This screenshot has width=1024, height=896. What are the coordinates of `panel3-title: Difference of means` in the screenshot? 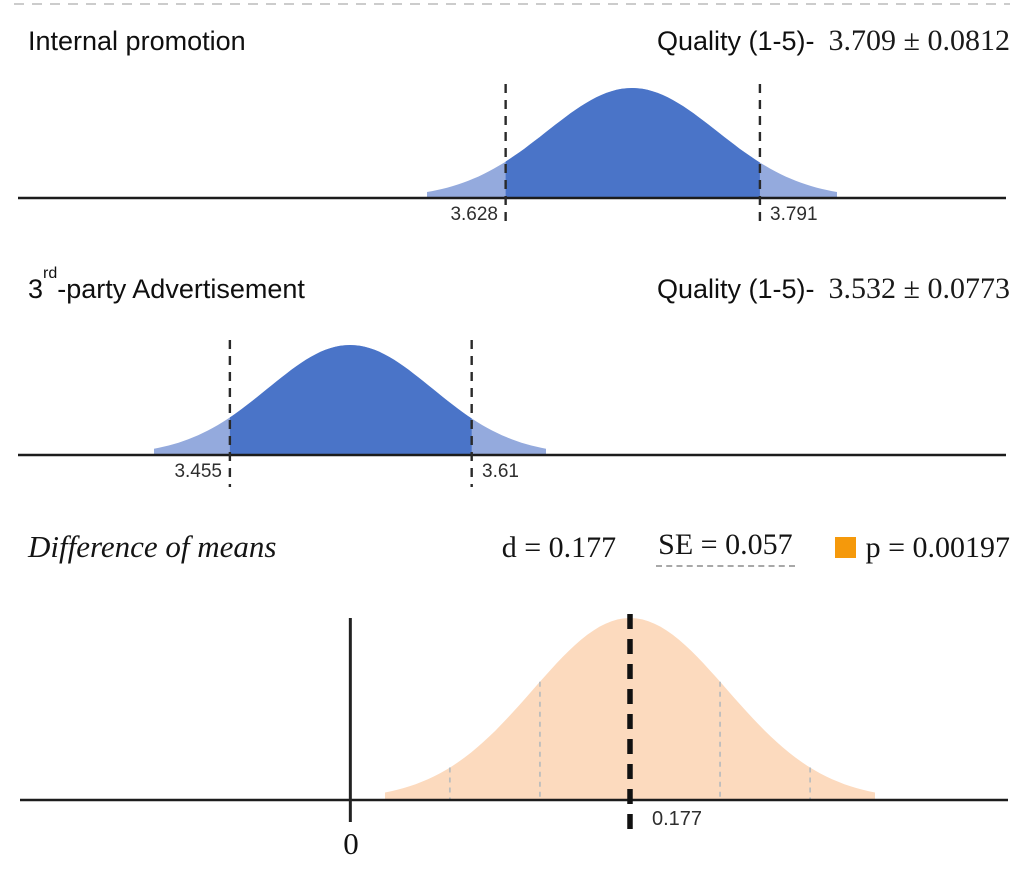 It's located at (152, 546).